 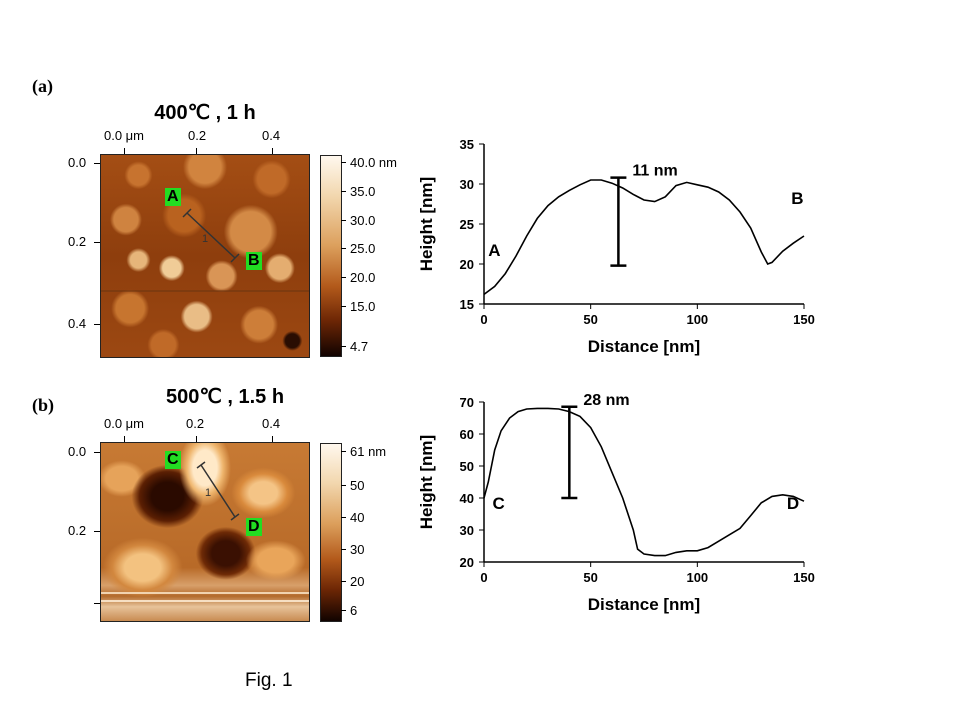 I want to click on afm-a-xtick-0: 0.0 μm, so click(x=124, y=135).